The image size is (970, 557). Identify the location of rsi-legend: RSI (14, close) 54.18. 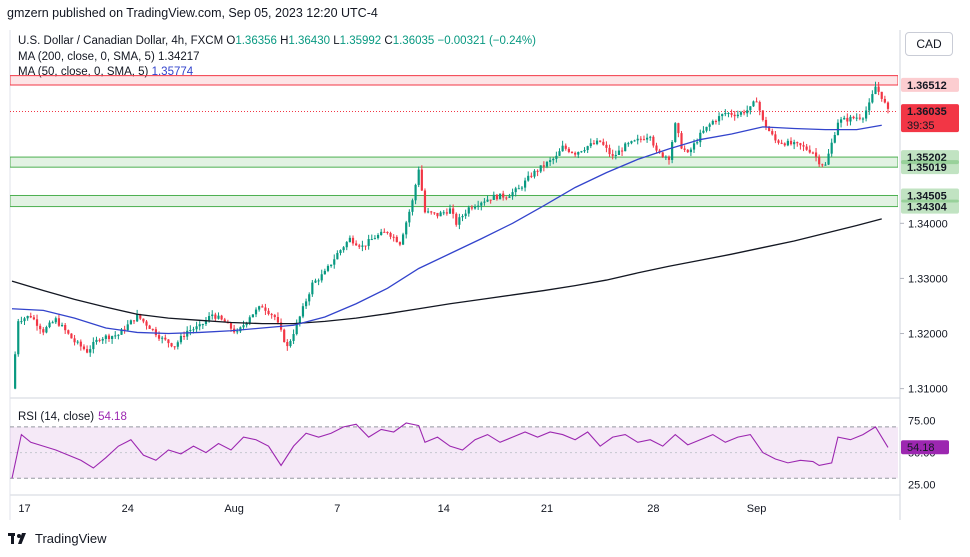
(72, 417).